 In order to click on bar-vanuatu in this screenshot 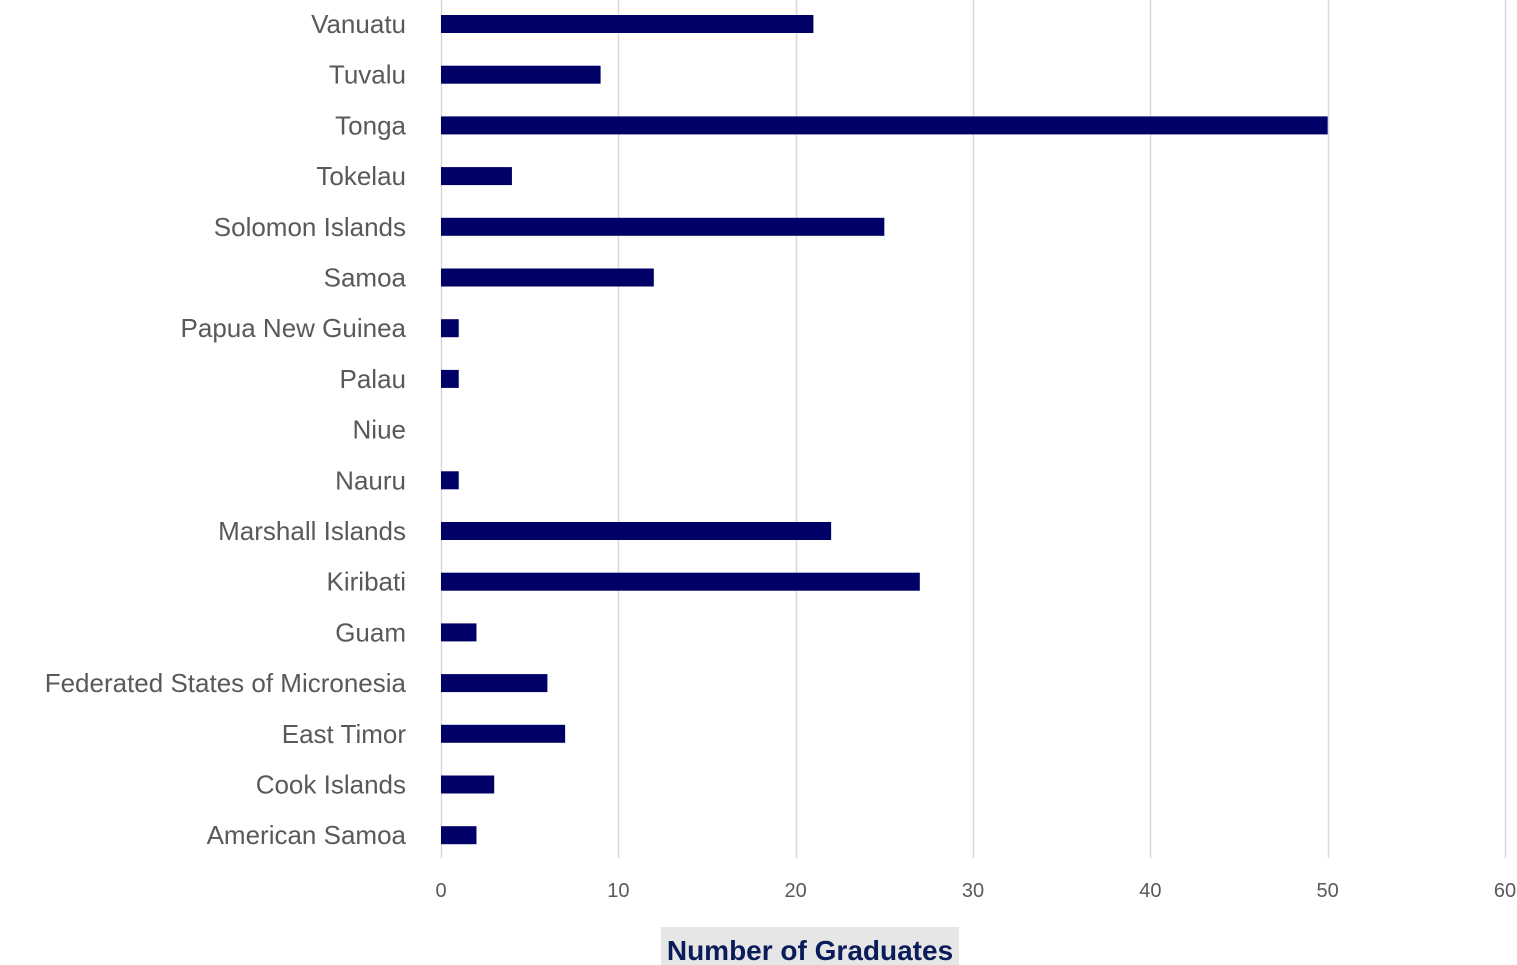, I will do `click(627, 24)`.